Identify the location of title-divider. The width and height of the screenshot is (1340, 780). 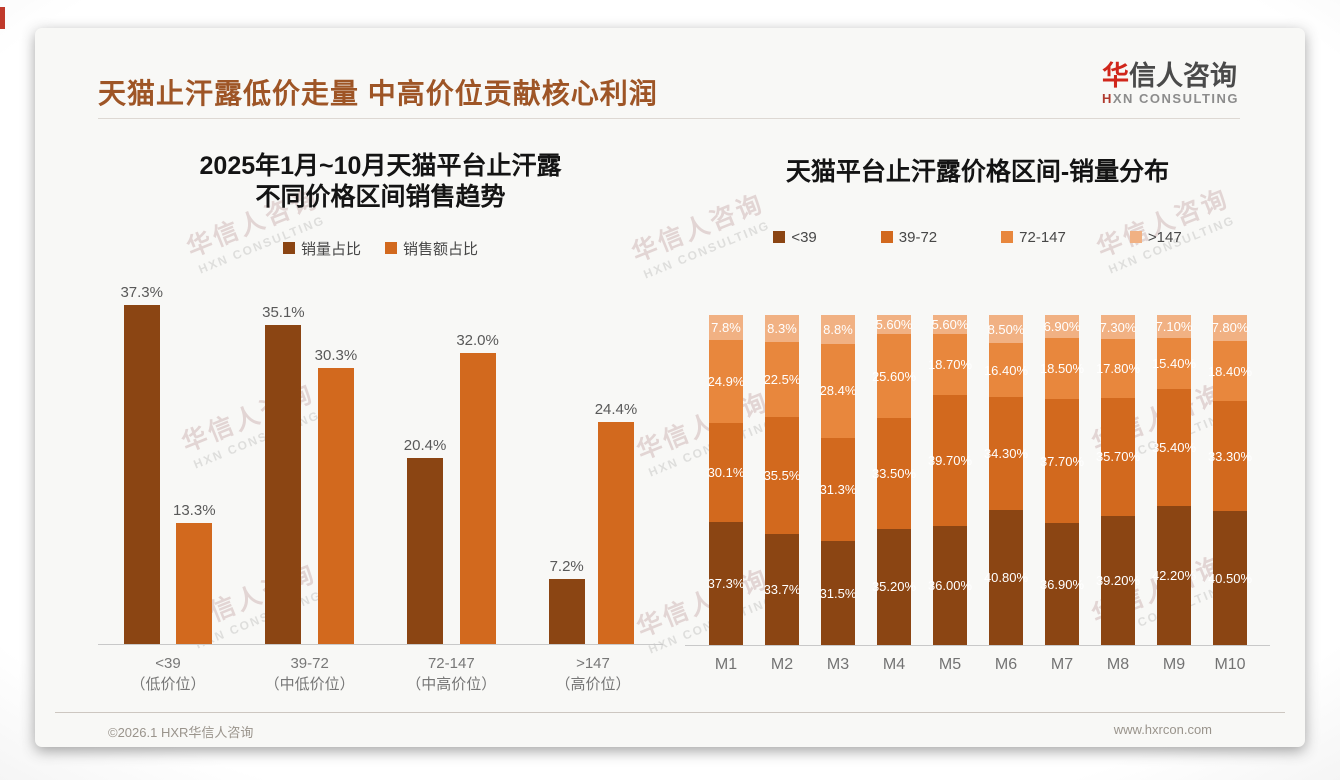
(669, 118).